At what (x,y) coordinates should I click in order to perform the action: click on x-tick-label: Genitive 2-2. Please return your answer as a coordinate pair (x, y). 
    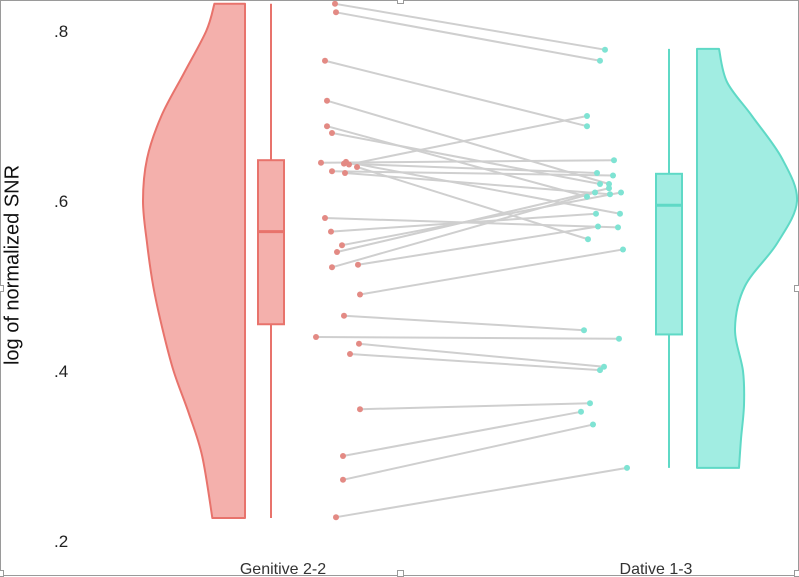
    Looking at the image, I should click on (283, 568).